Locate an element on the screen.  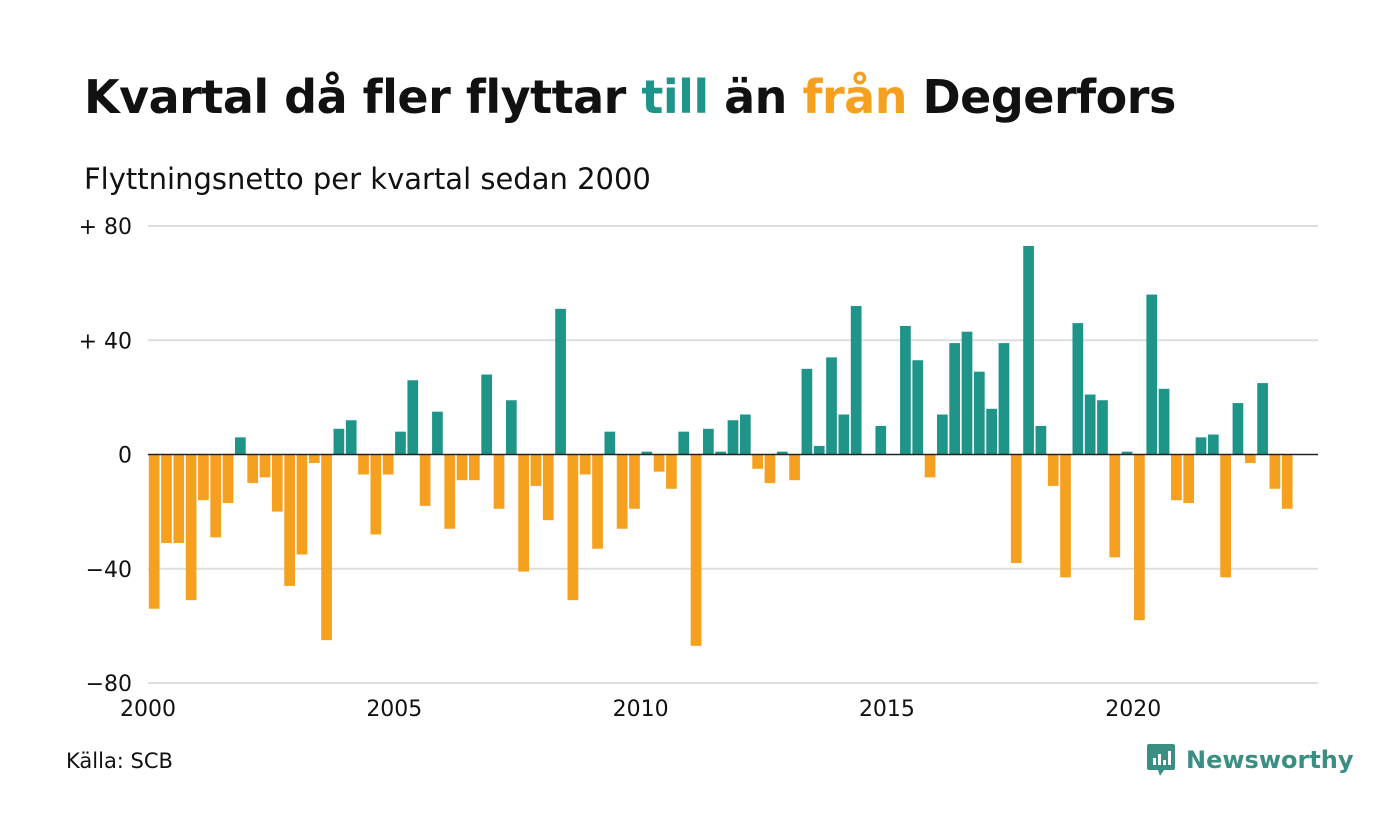
y-tick-label: + 80 is located at coordinates (105, 227).